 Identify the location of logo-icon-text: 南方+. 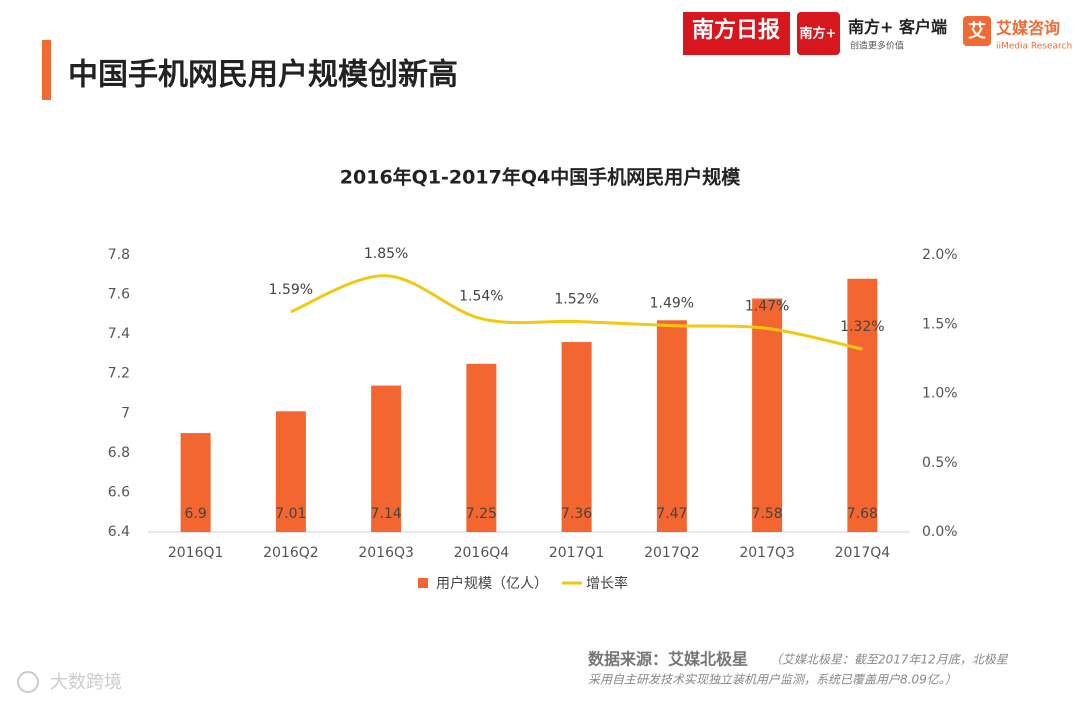
(818, 34).